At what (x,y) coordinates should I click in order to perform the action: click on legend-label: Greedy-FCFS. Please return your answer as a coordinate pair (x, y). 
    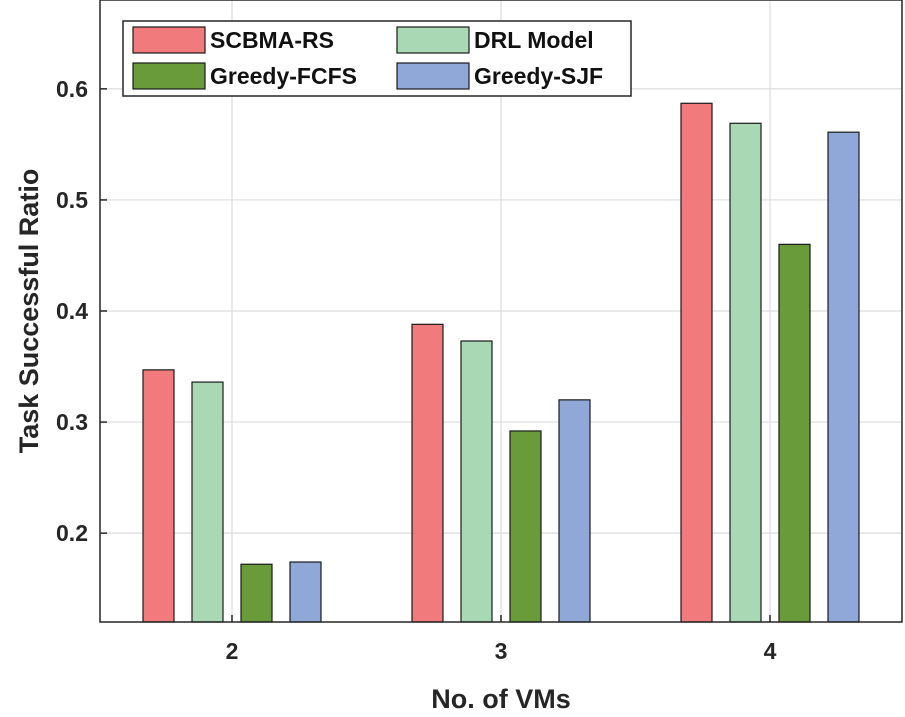
    Looking at the image, I should click on (283, 76).